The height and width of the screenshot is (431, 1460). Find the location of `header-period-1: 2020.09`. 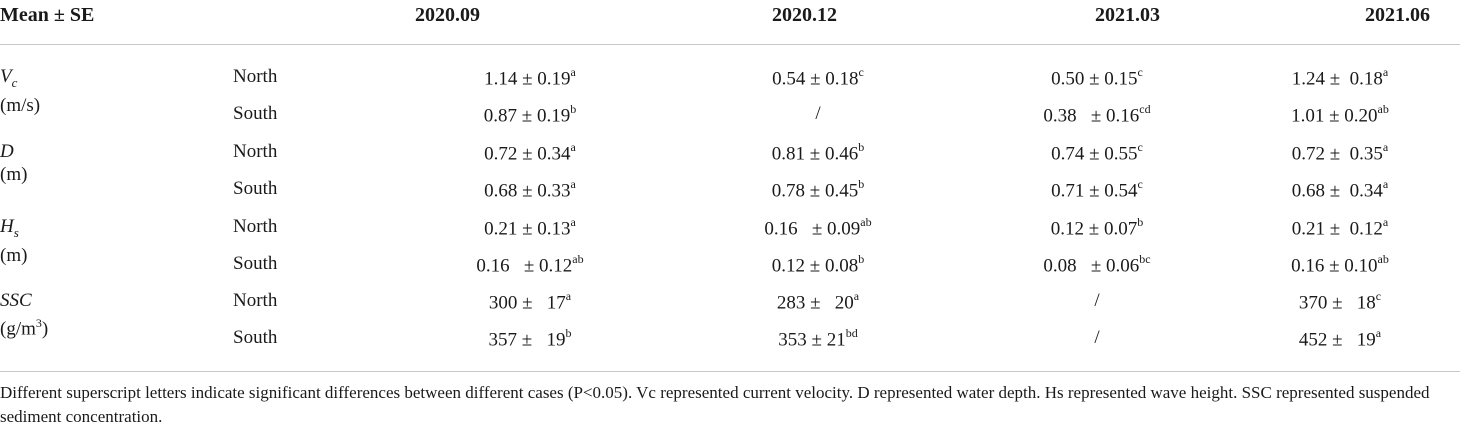

header-period-1: 2020.09 is located at coordinates (447, 15).